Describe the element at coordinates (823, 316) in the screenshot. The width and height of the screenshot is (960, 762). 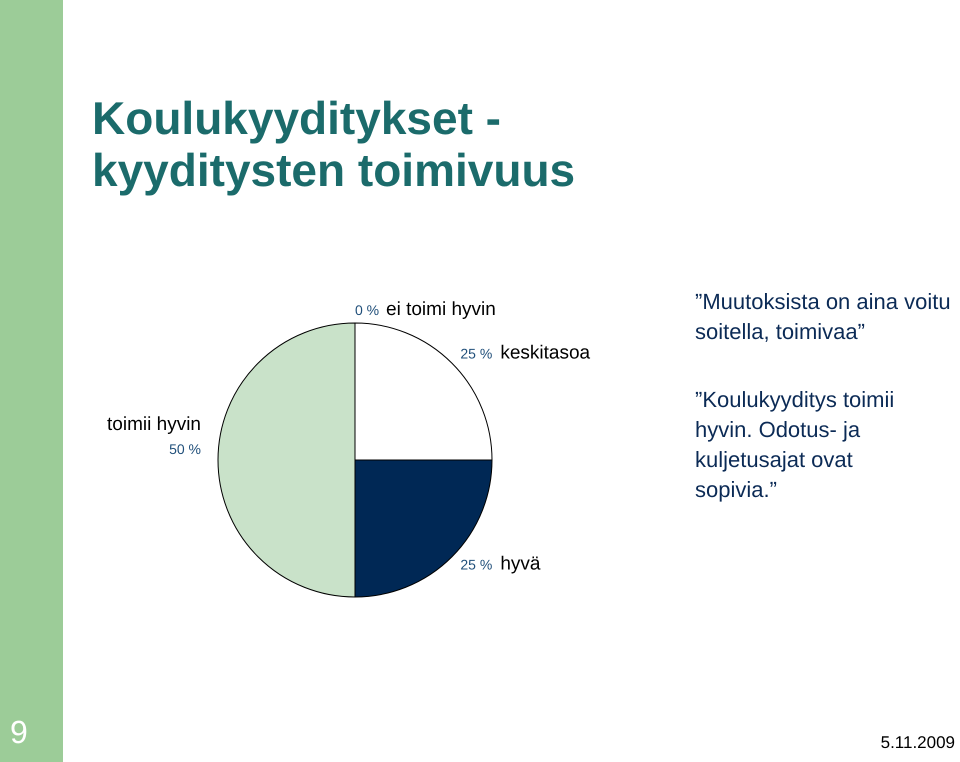
I see `text: ”Muutoksista on aina voitu soitella, toimivaa”` at that location.